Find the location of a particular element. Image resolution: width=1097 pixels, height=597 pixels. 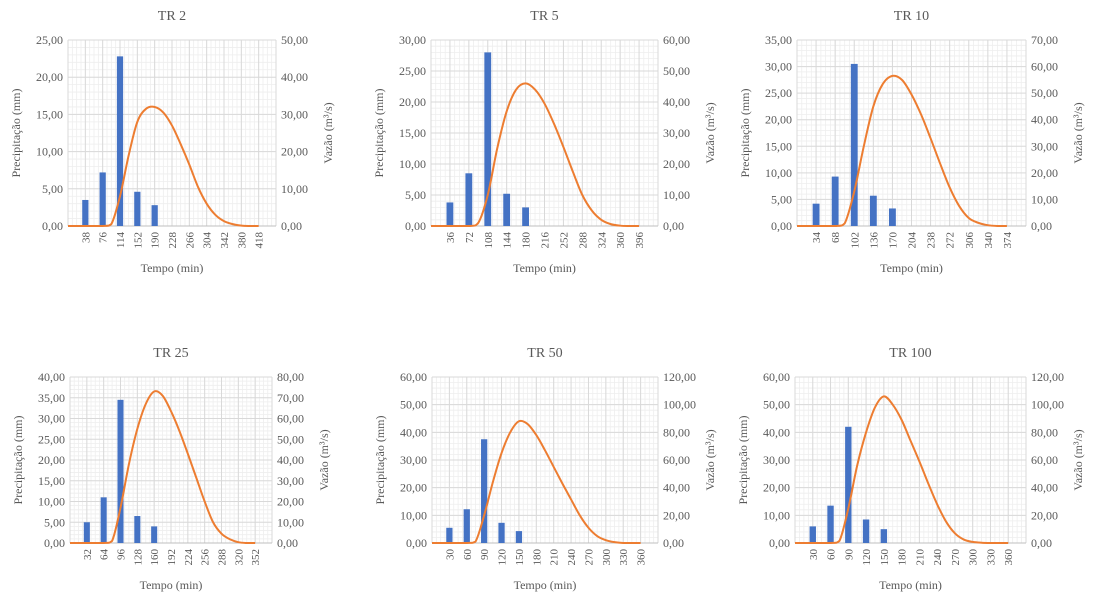

x-tick-label: 90 is located at coordinates (849, 555).